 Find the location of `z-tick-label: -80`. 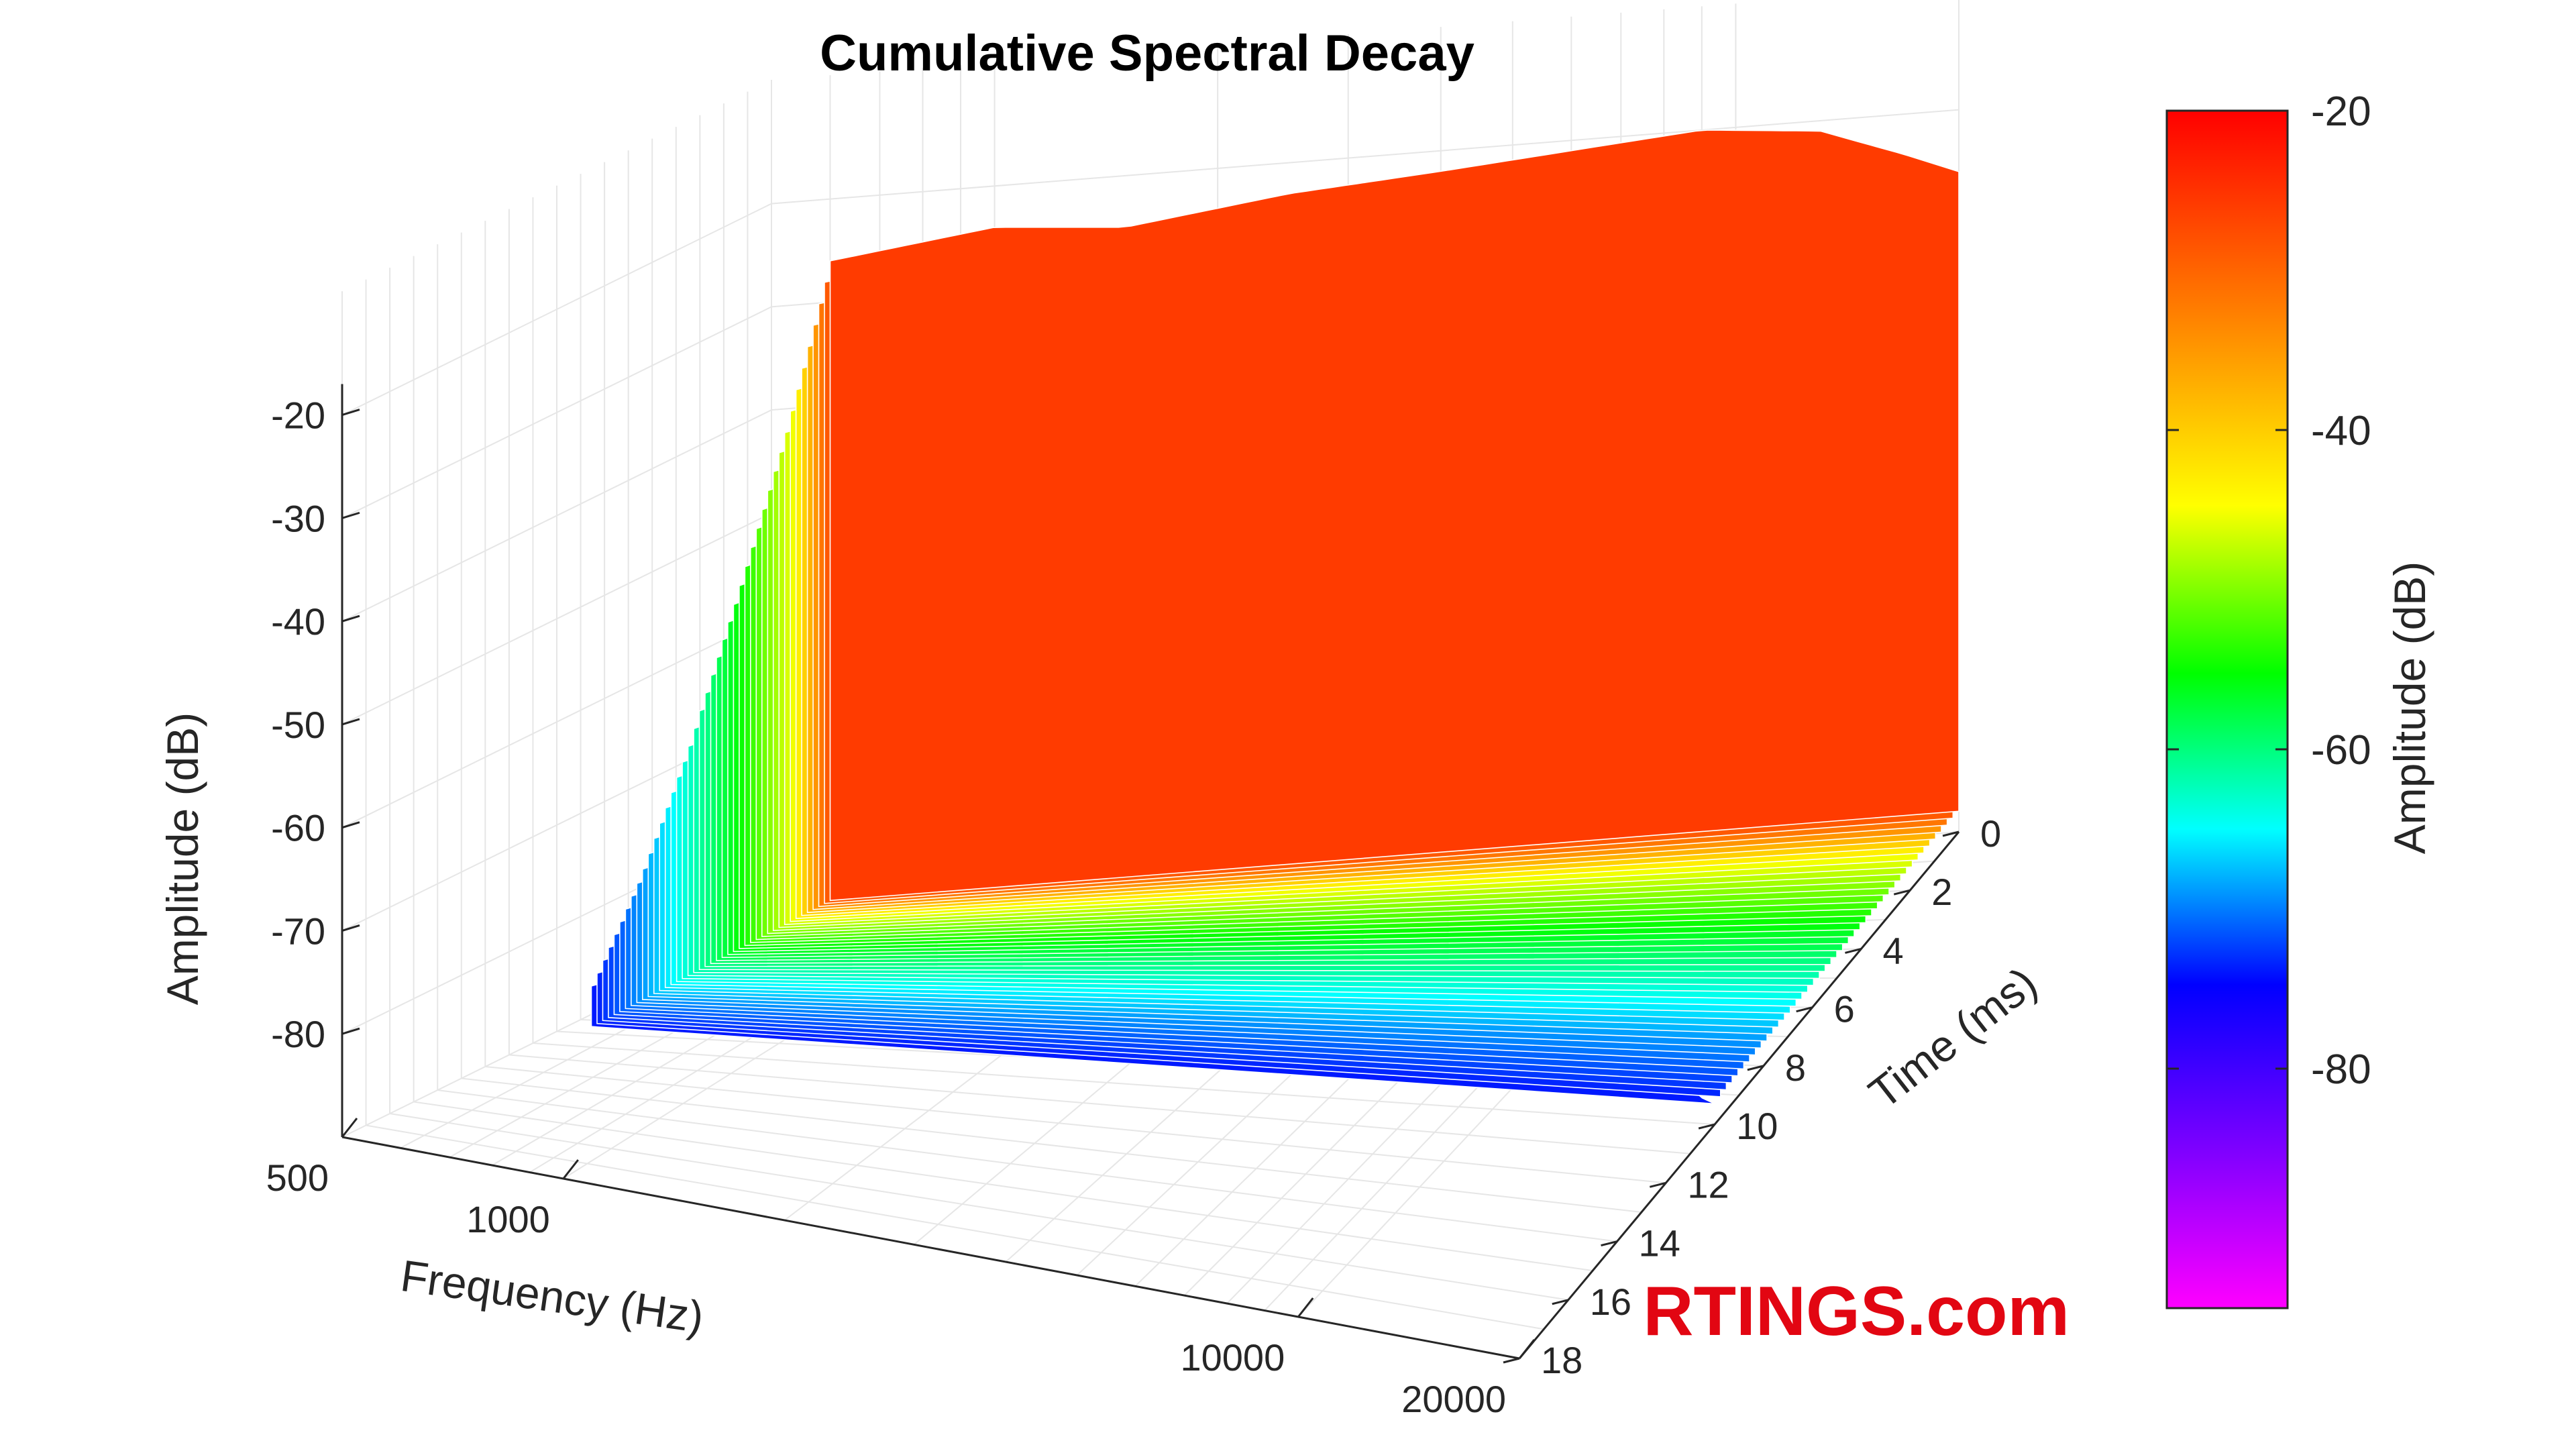

z-tick-label: -80 is located at coordinates (298, 1034).